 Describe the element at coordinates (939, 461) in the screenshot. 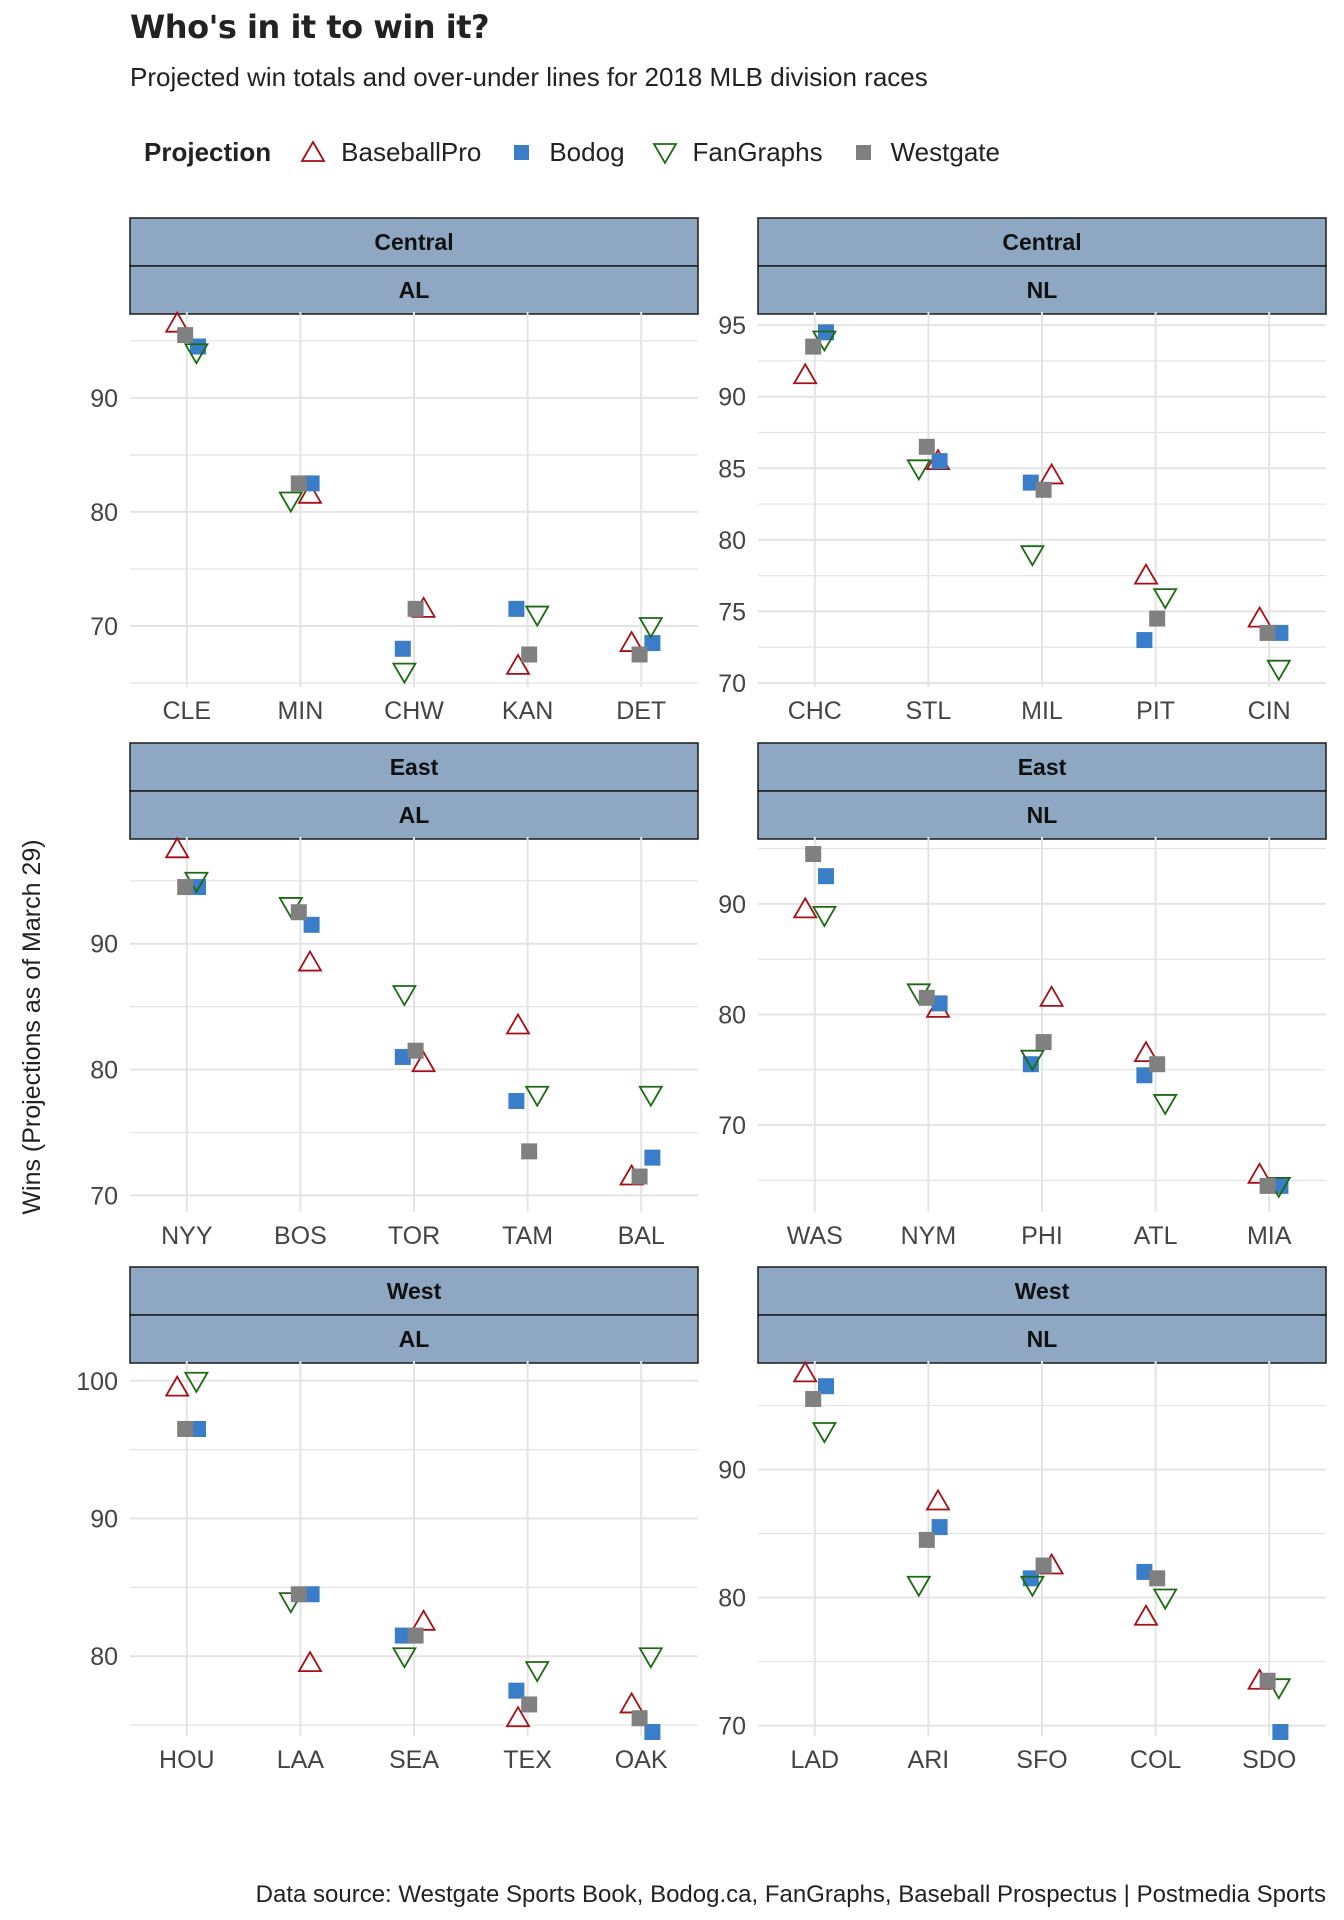

I see `point-bodog-stl` at that location.